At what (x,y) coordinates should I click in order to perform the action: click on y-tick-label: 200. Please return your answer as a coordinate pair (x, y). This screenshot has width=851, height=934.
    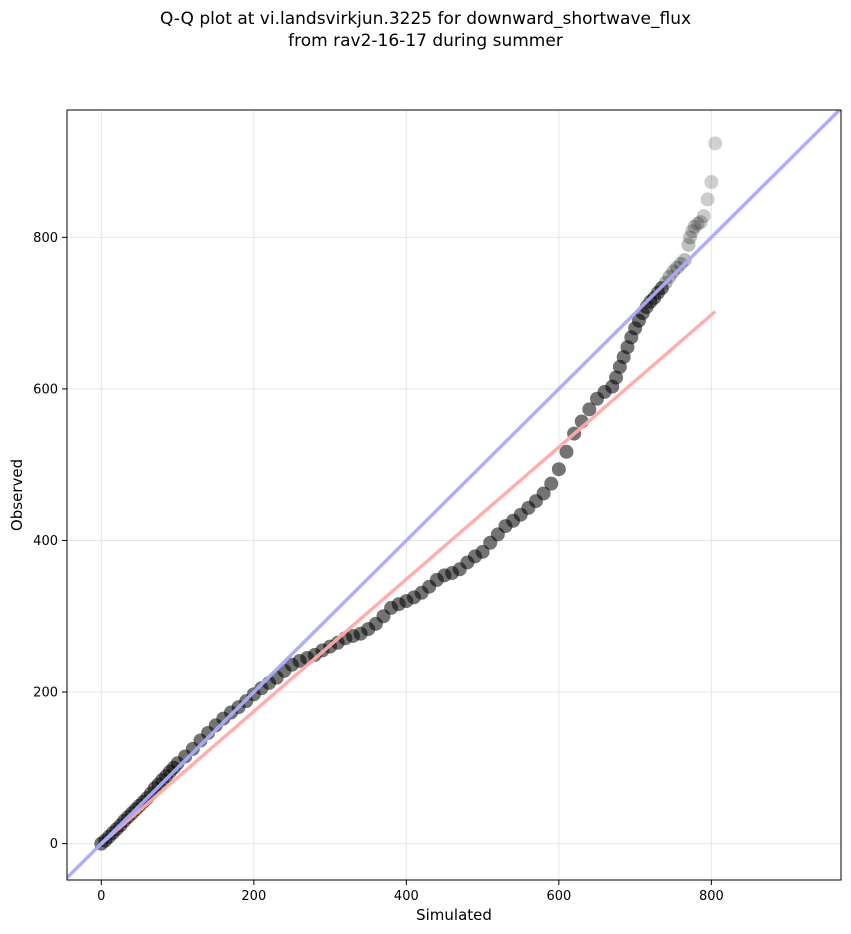
    Looking at the image, I should click on (45, 693).